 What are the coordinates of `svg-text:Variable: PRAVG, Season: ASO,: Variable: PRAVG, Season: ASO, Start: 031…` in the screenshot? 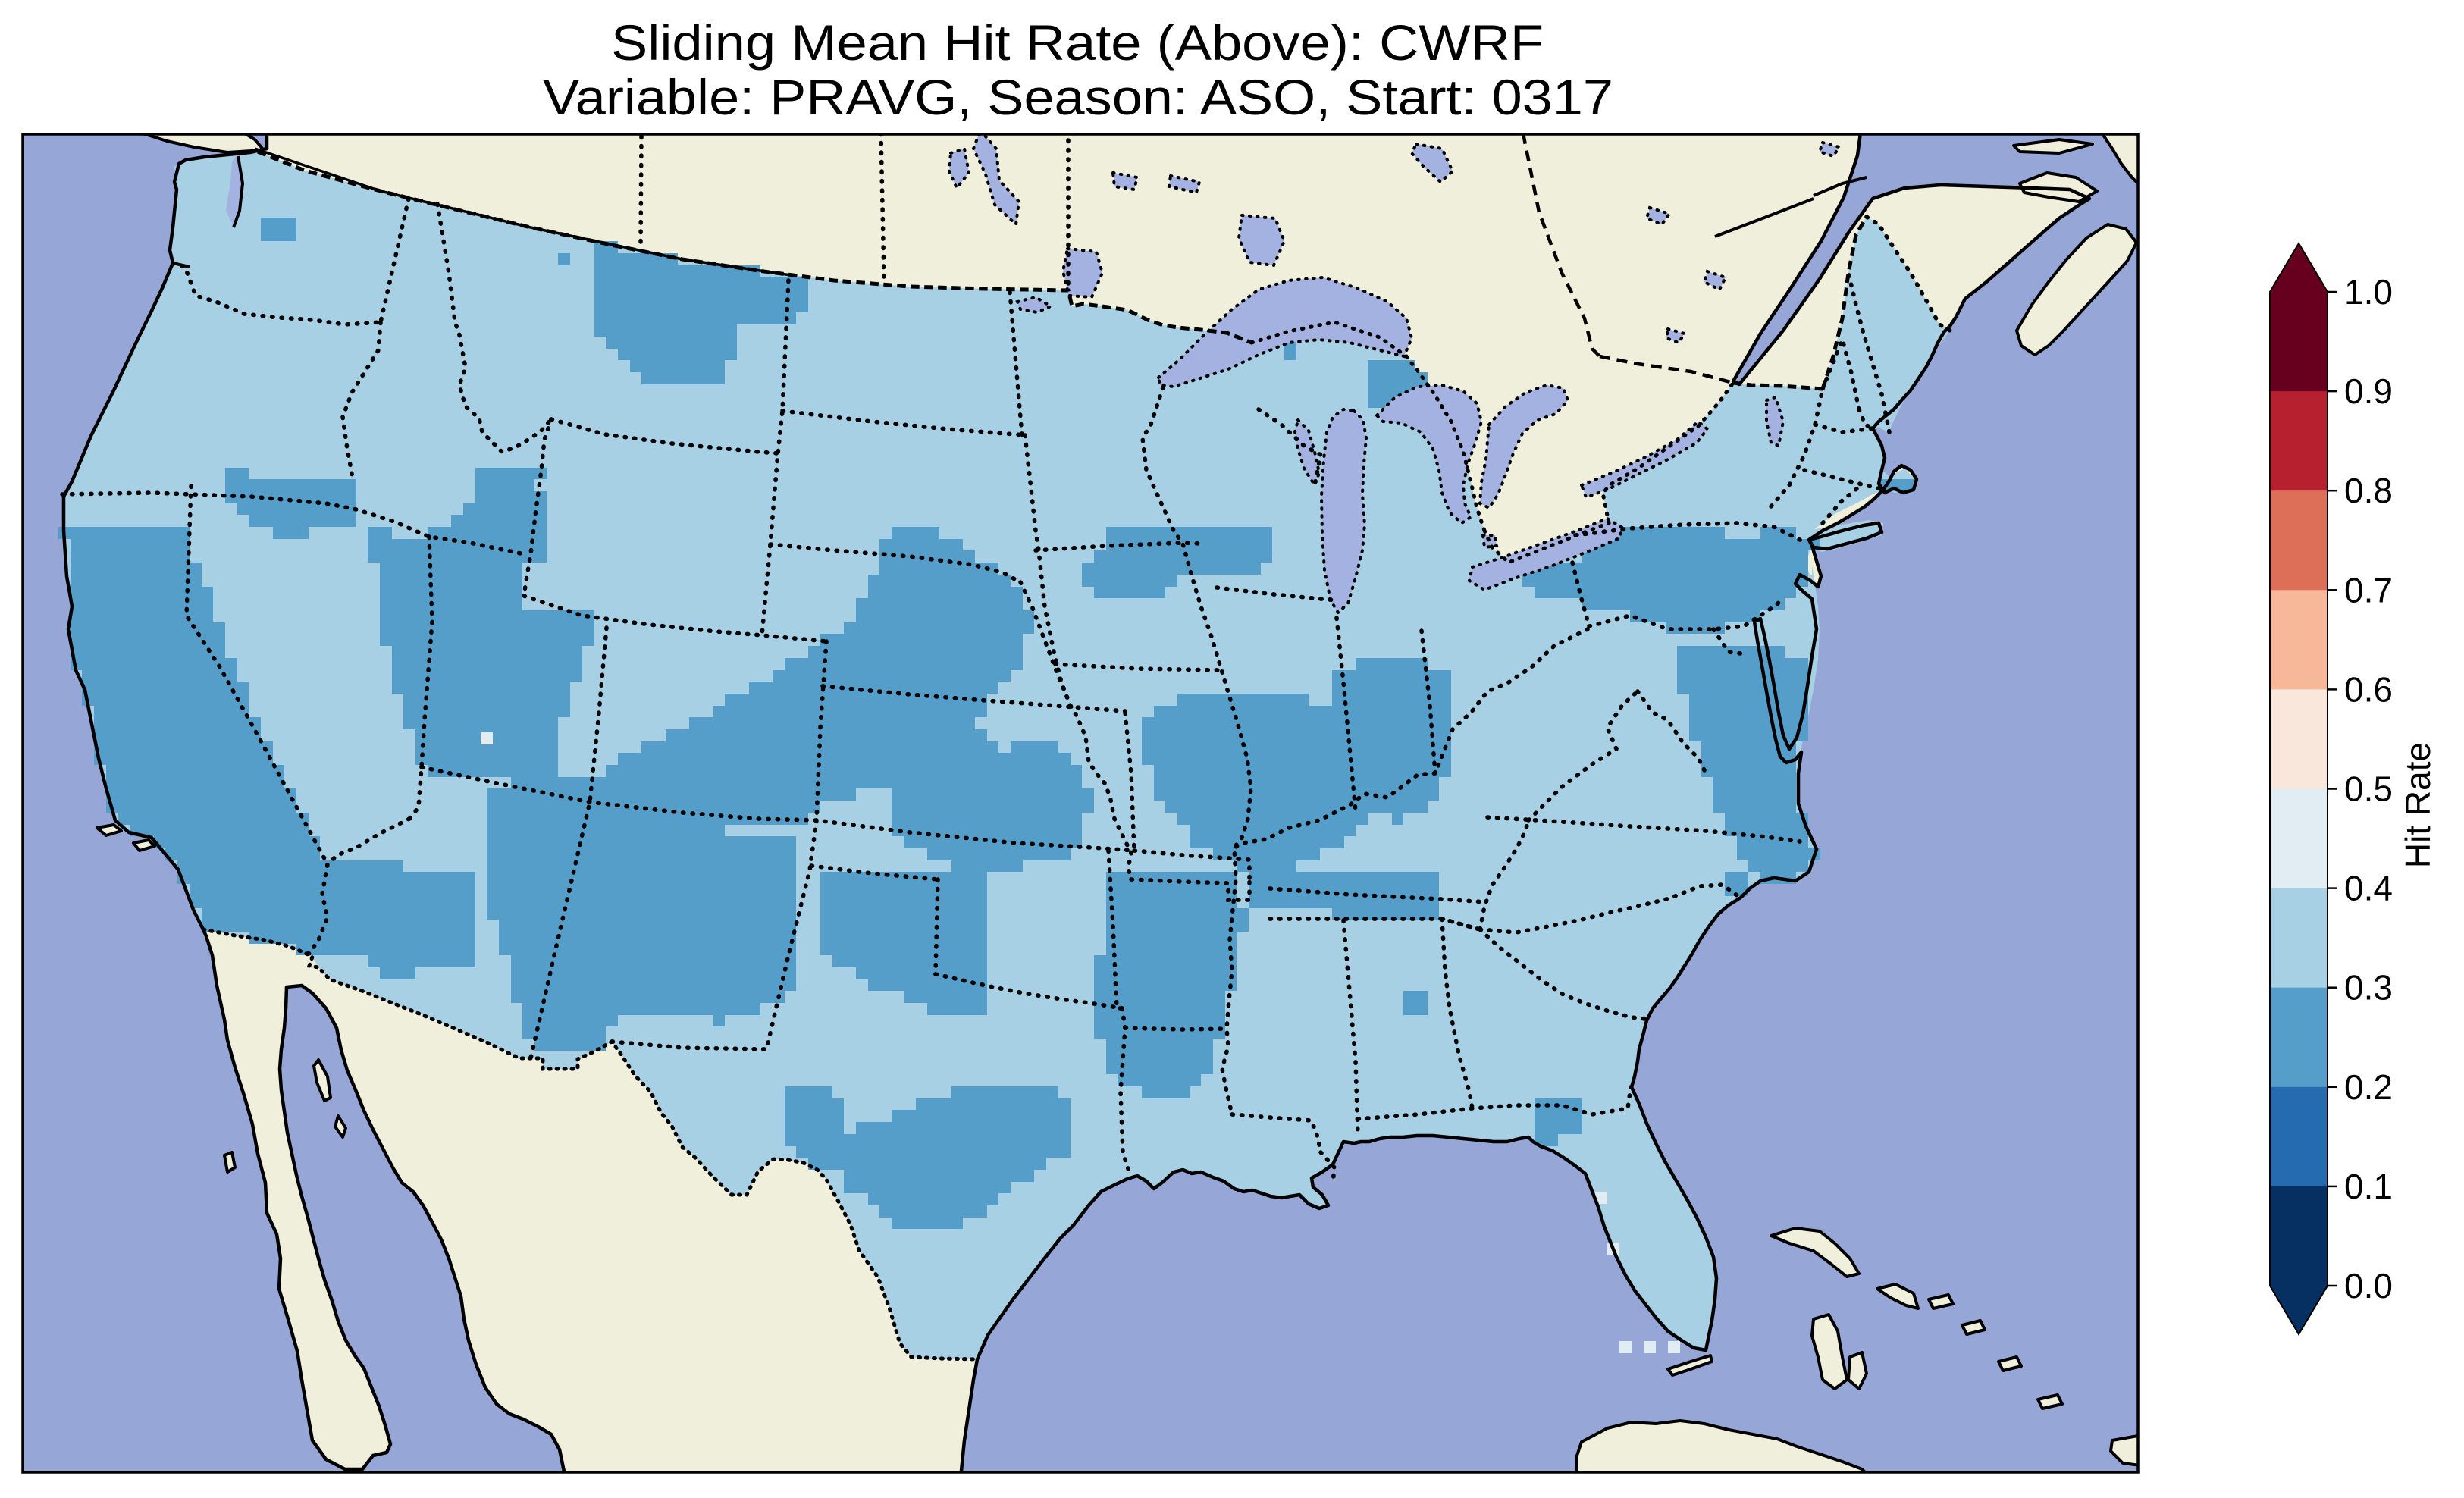 It's located at (1078, 97).